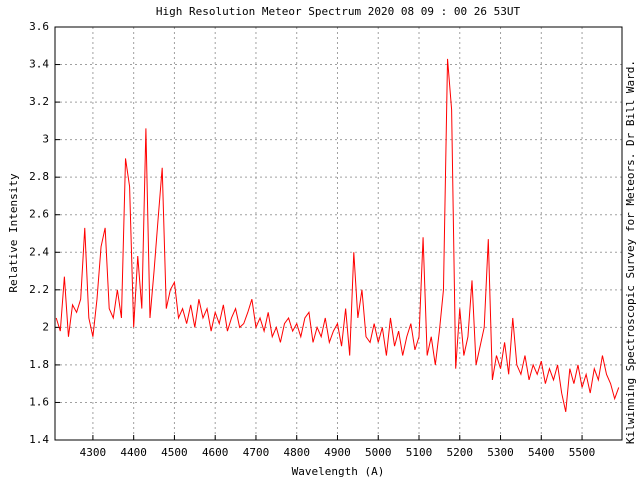 The width and height of the screenshot is (640, 480). What do you see at coordinates (39, 214) in the screenshot?
I see `y-tick-label: 2.6` at bounding box center [39, 214].